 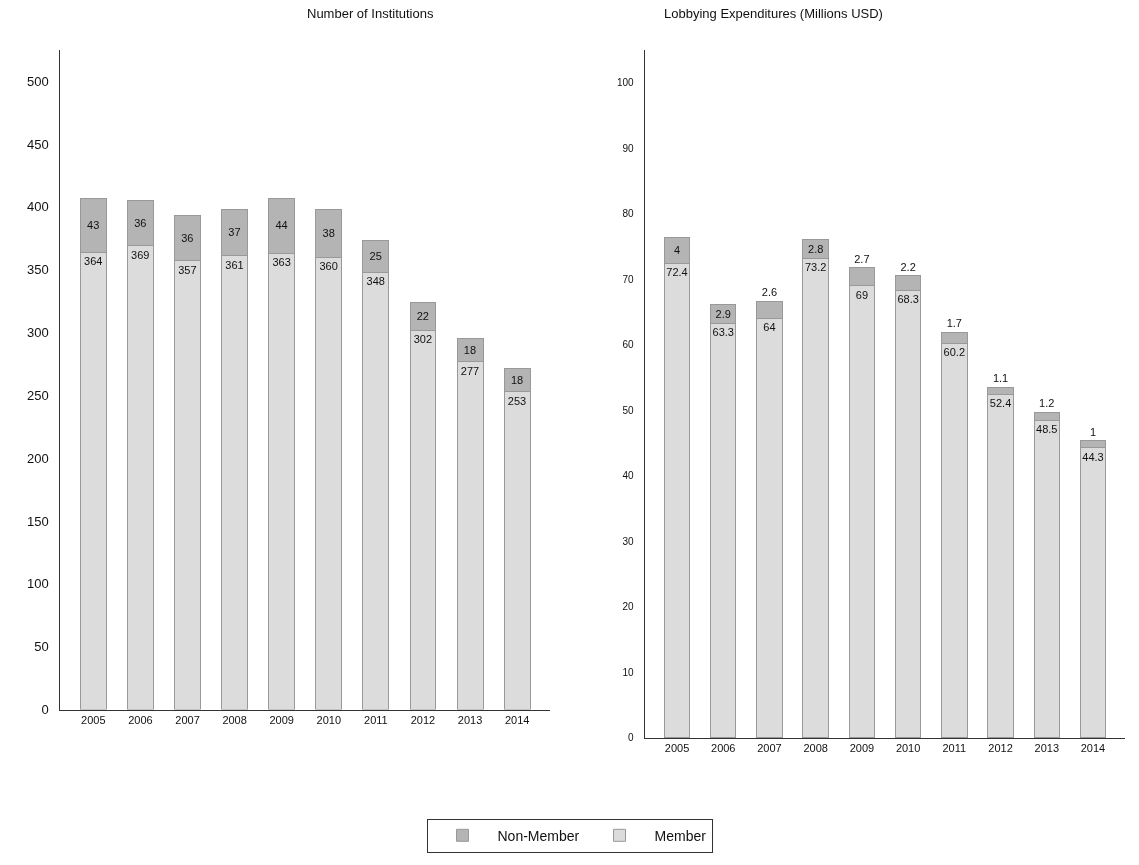 I want to click on y-tick-label: 300, so click(x=38, y=333).